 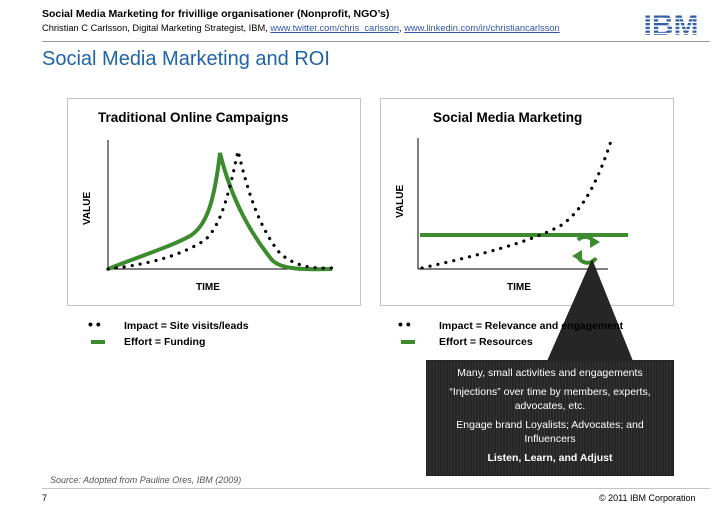 I want to click on impact-visits-dotted-line, so click(x=220, y=210).